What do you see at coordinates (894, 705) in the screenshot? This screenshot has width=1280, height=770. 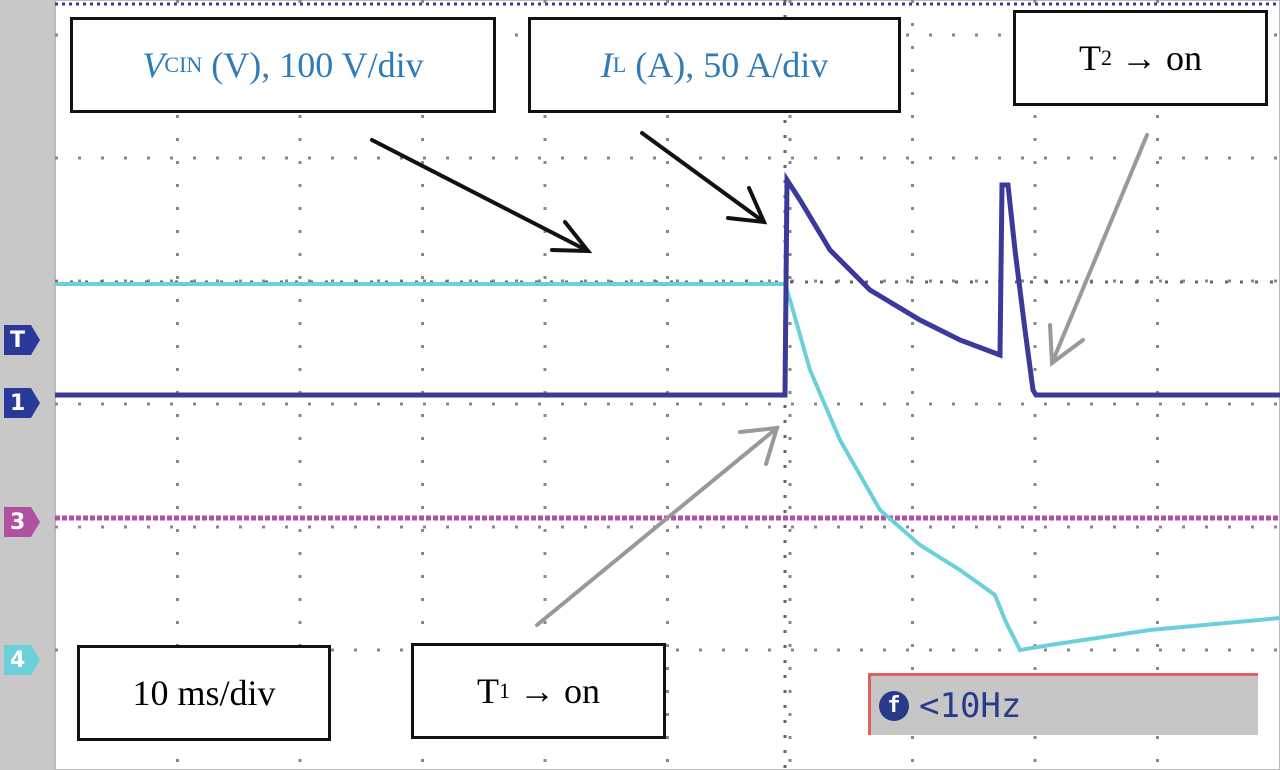 I see `status-icon: f` at bounding box center [894, 705].